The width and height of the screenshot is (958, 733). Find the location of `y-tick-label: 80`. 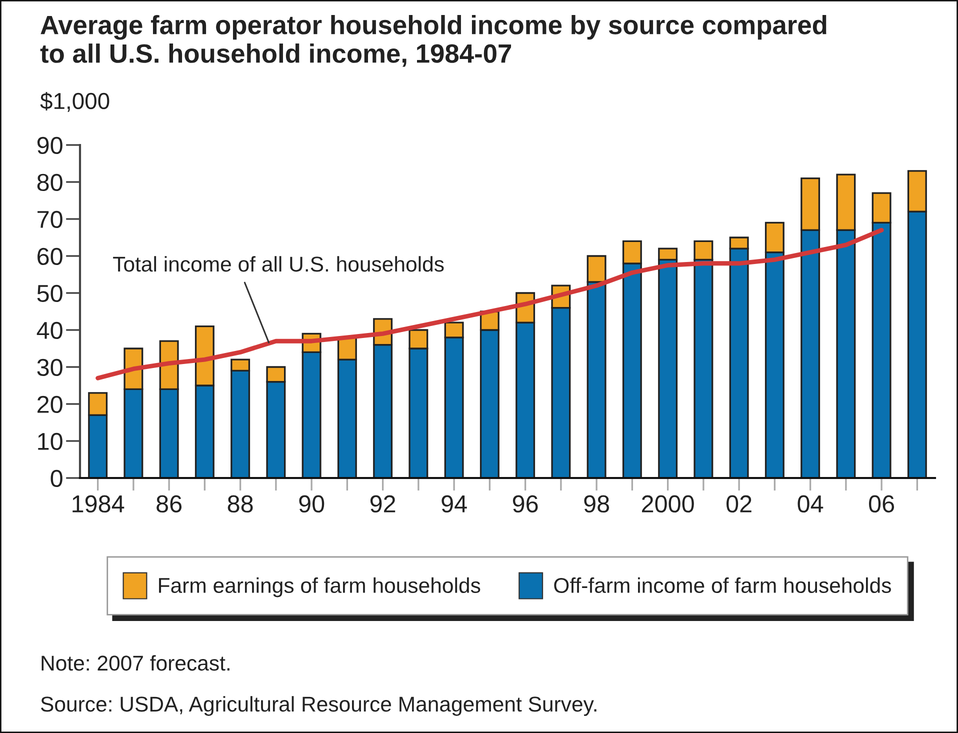

y-tick-label: 80 is located at coordinates (49, 183).